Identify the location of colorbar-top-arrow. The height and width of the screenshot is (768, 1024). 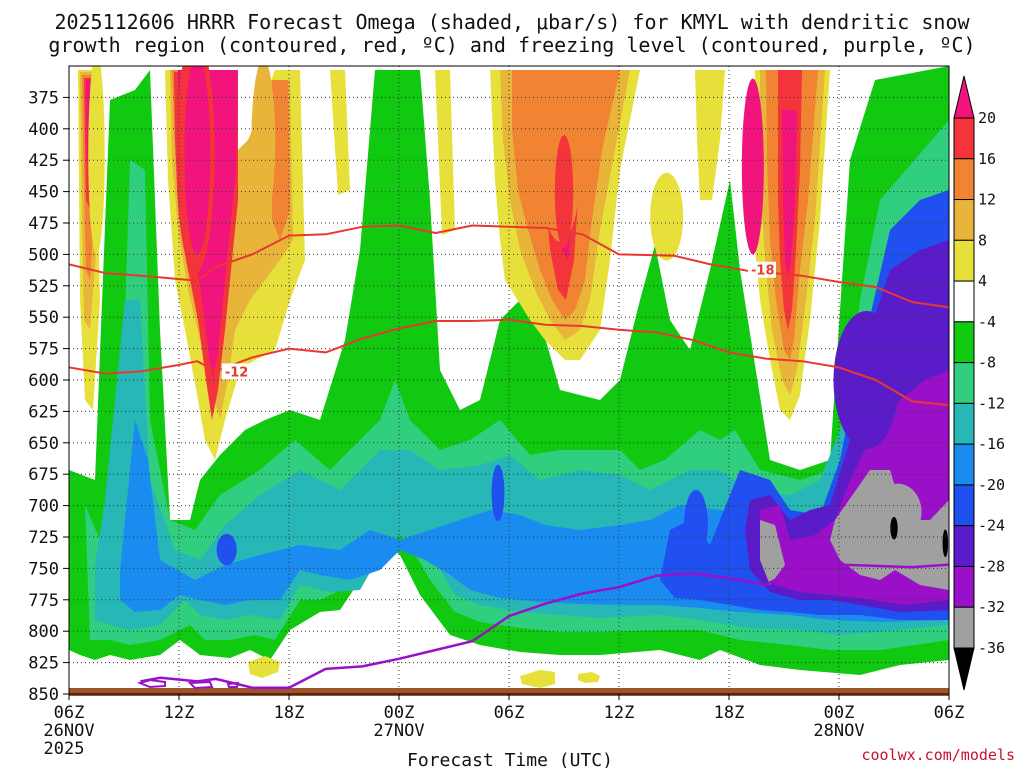
(964, 97).